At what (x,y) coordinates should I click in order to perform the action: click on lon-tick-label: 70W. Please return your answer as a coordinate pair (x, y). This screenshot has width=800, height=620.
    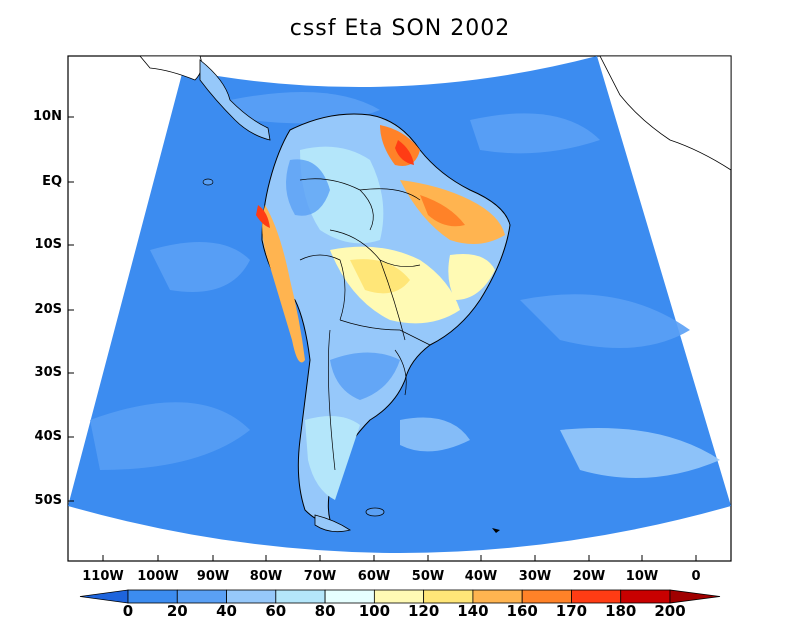
    Looking at the image, I should click on (320, 576).